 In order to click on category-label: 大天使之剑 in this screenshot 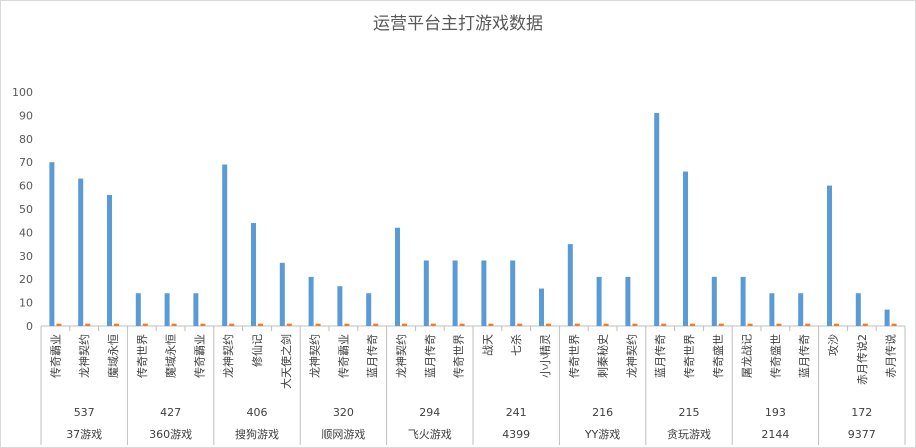, I will do `click(286, 361)`.